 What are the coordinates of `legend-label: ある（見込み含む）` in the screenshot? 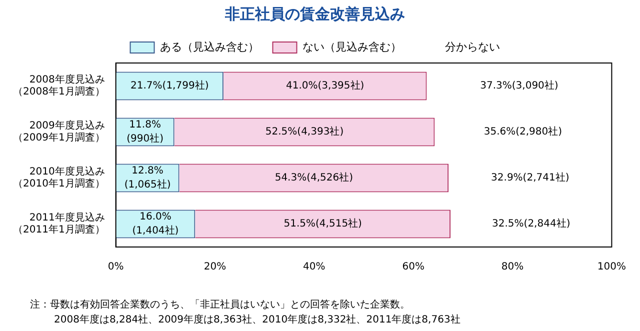 It's located at (209, 47).